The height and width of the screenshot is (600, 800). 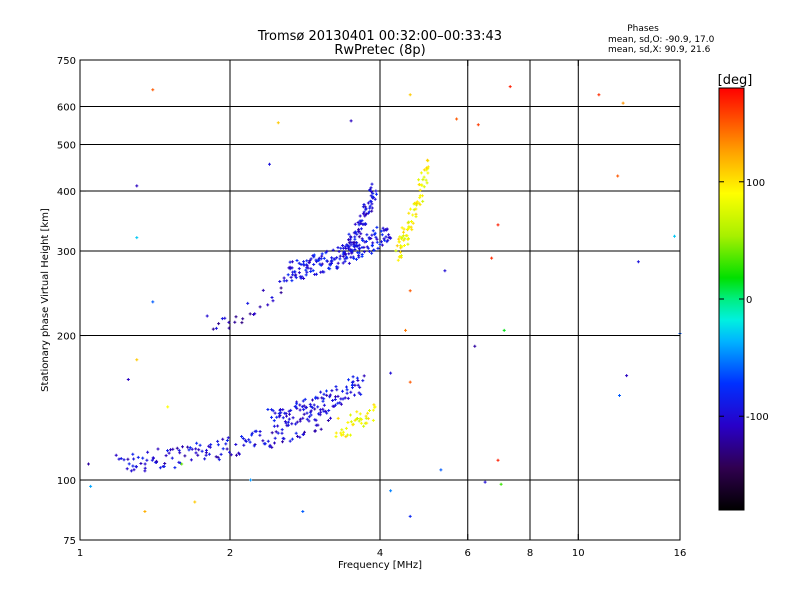 What do you see at coordinates (379, 36) in the screenshot?
I see `chart-title: Tromsø 20130401 00:32:00–00:33:43` at bounding box center [379, 36].